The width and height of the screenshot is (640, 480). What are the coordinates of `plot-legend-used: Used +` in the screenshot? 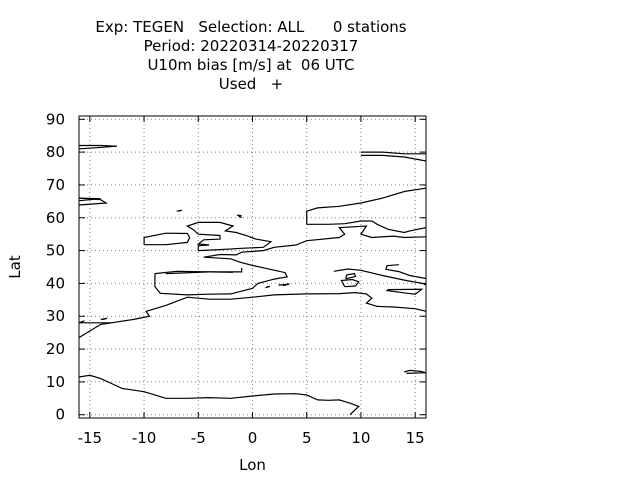 It's located at (251, 84).